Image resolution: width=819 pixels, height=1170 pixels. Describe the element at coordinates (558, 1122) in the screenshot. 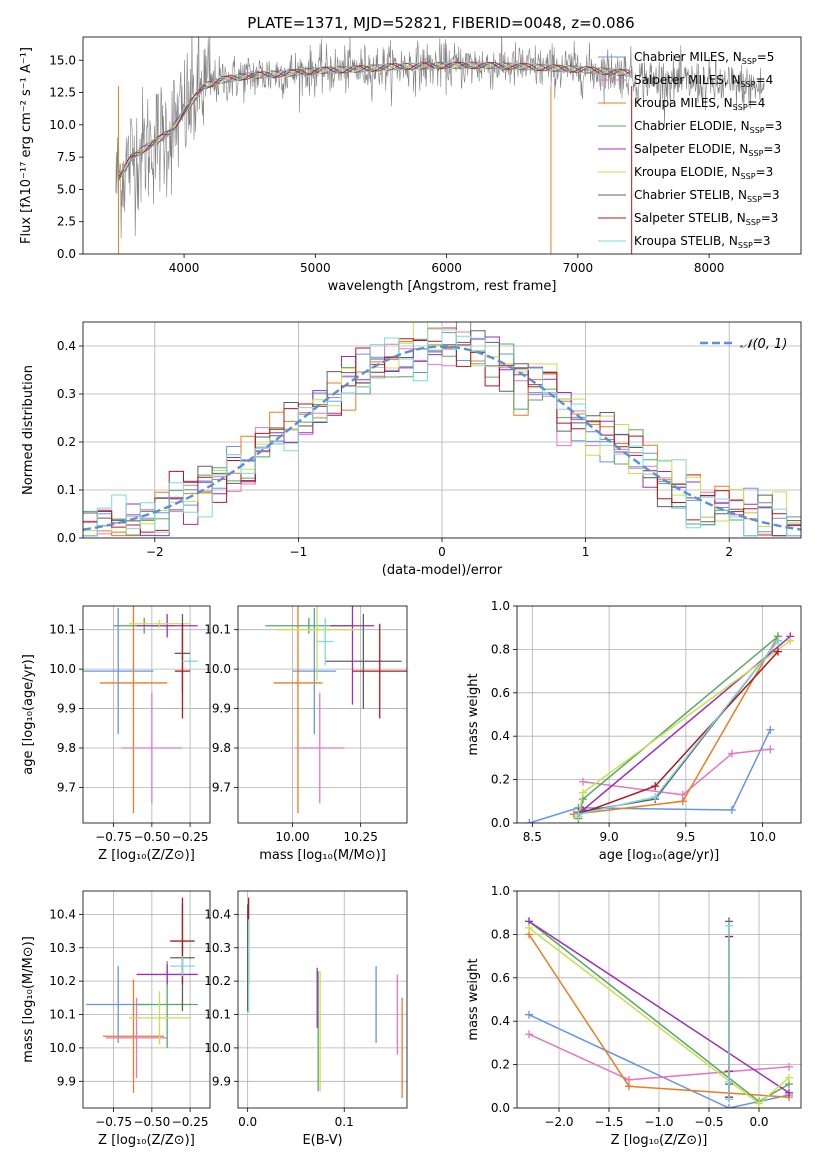

I see `x-tick-label: −2.0` at that location.